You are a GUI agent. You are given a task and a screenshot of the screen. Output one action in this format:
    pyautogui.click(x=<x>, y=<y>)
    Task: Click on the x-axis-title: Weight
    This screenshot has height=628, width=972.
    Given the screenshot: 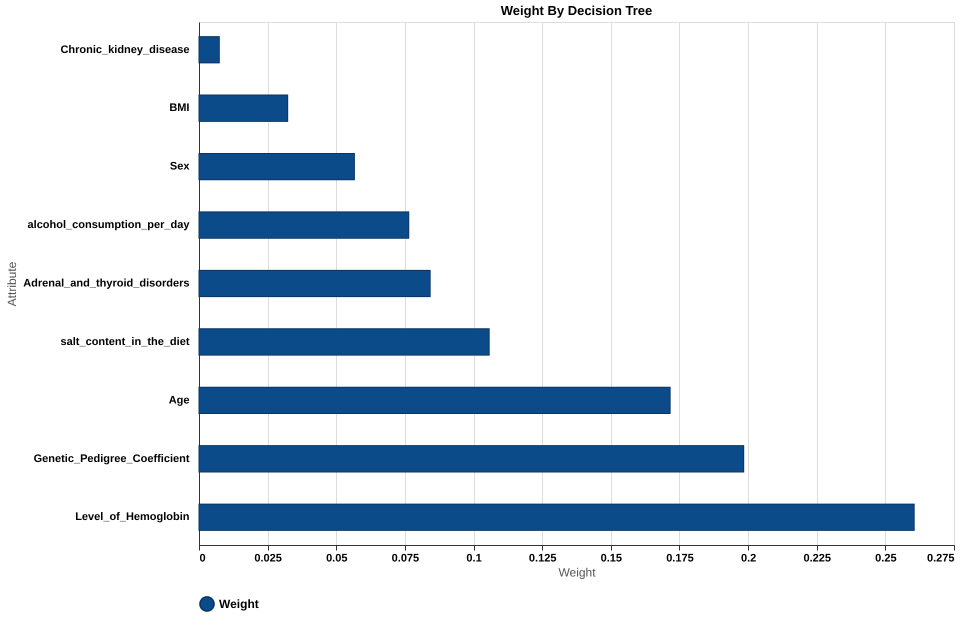 What is the action you would take?
    pyautogui.click(x=577, y=573)
    